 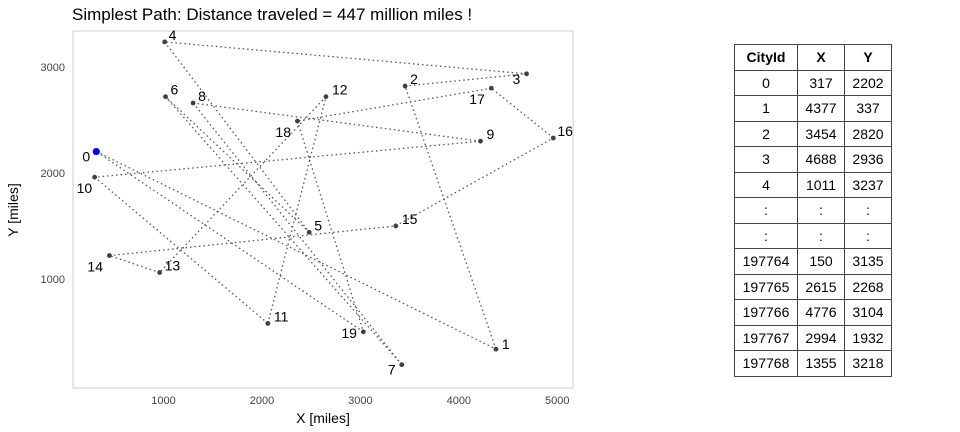 I want to click on table-cell: 3237, so click(x=868, y=184).